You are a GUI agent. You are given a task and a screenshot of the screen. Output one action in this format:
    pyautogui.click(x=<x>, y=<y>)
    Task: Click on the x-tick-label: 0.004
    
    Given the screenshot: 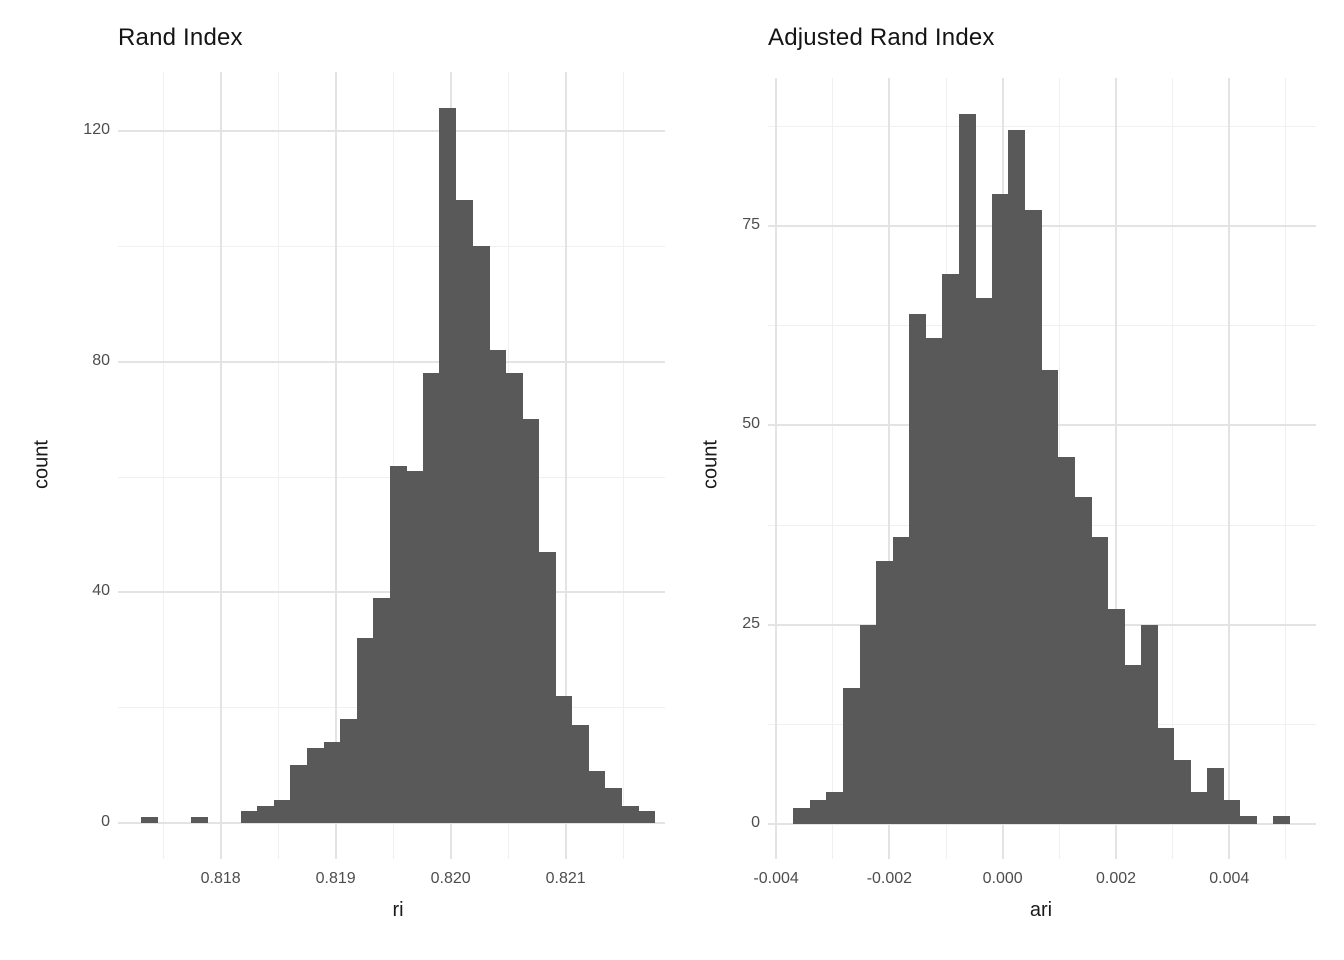 What is the action you would take?
    pyautogui.click(x=1229, y=878)
    